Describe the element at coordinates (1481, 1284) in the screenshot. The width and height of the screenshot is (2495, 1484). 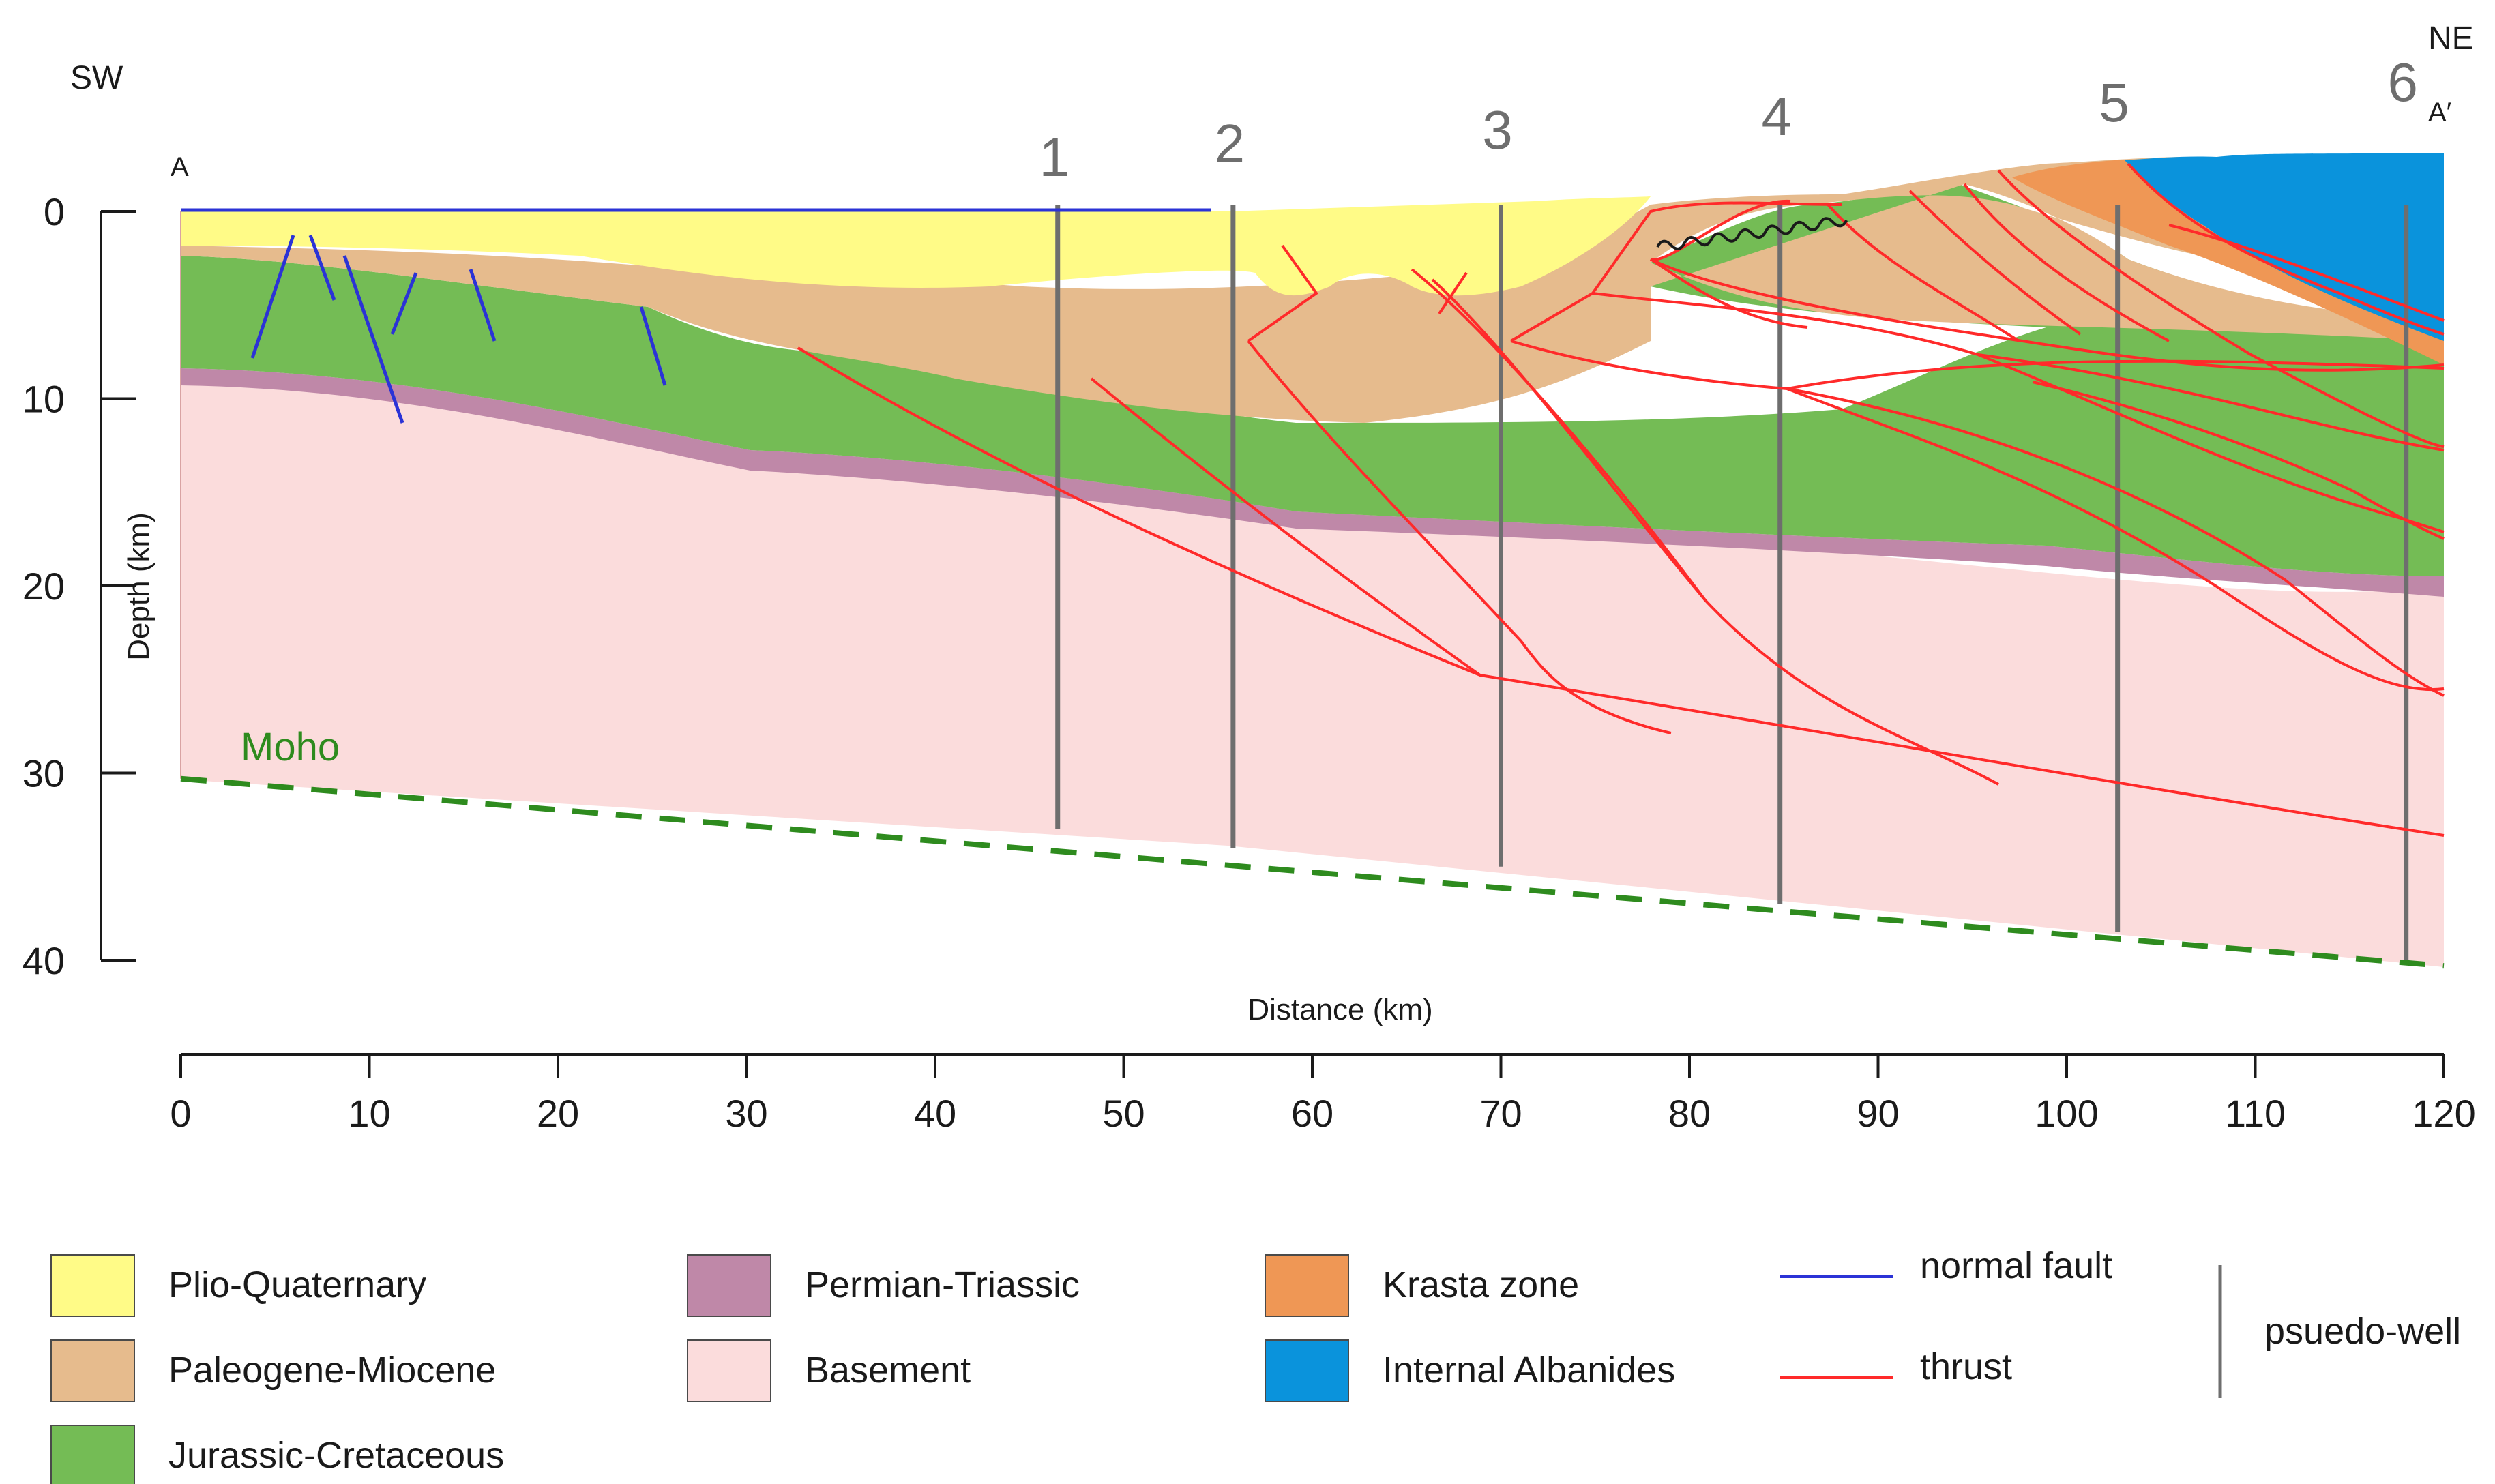
I see `legend-label: Krasta zone` at that location.